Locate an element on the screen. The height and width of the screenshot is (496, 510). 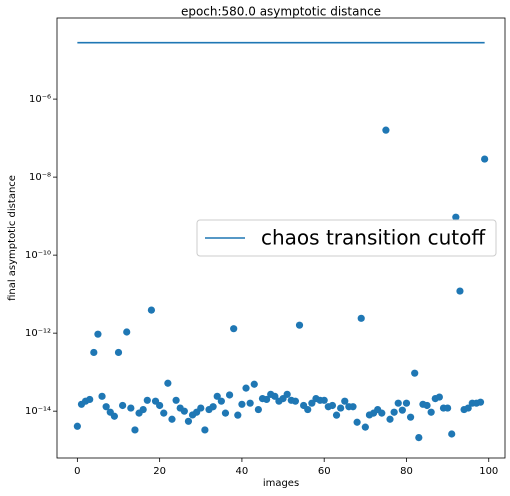
y-tick-label: 10⁻¹⁴ is located at coordinates (38, 411).